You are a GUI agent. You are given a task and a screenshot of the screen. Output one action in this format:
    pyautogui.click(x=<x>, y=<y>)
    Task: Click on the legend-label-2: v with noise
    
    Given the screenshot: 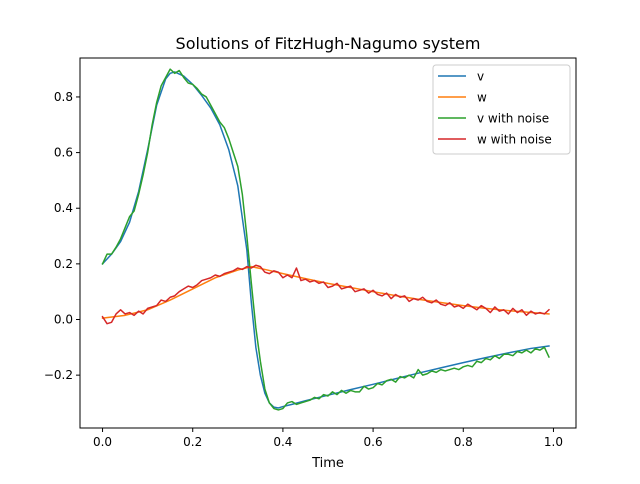 What is the action you would take?
    pyautogui.click(x=513, y=119)
    